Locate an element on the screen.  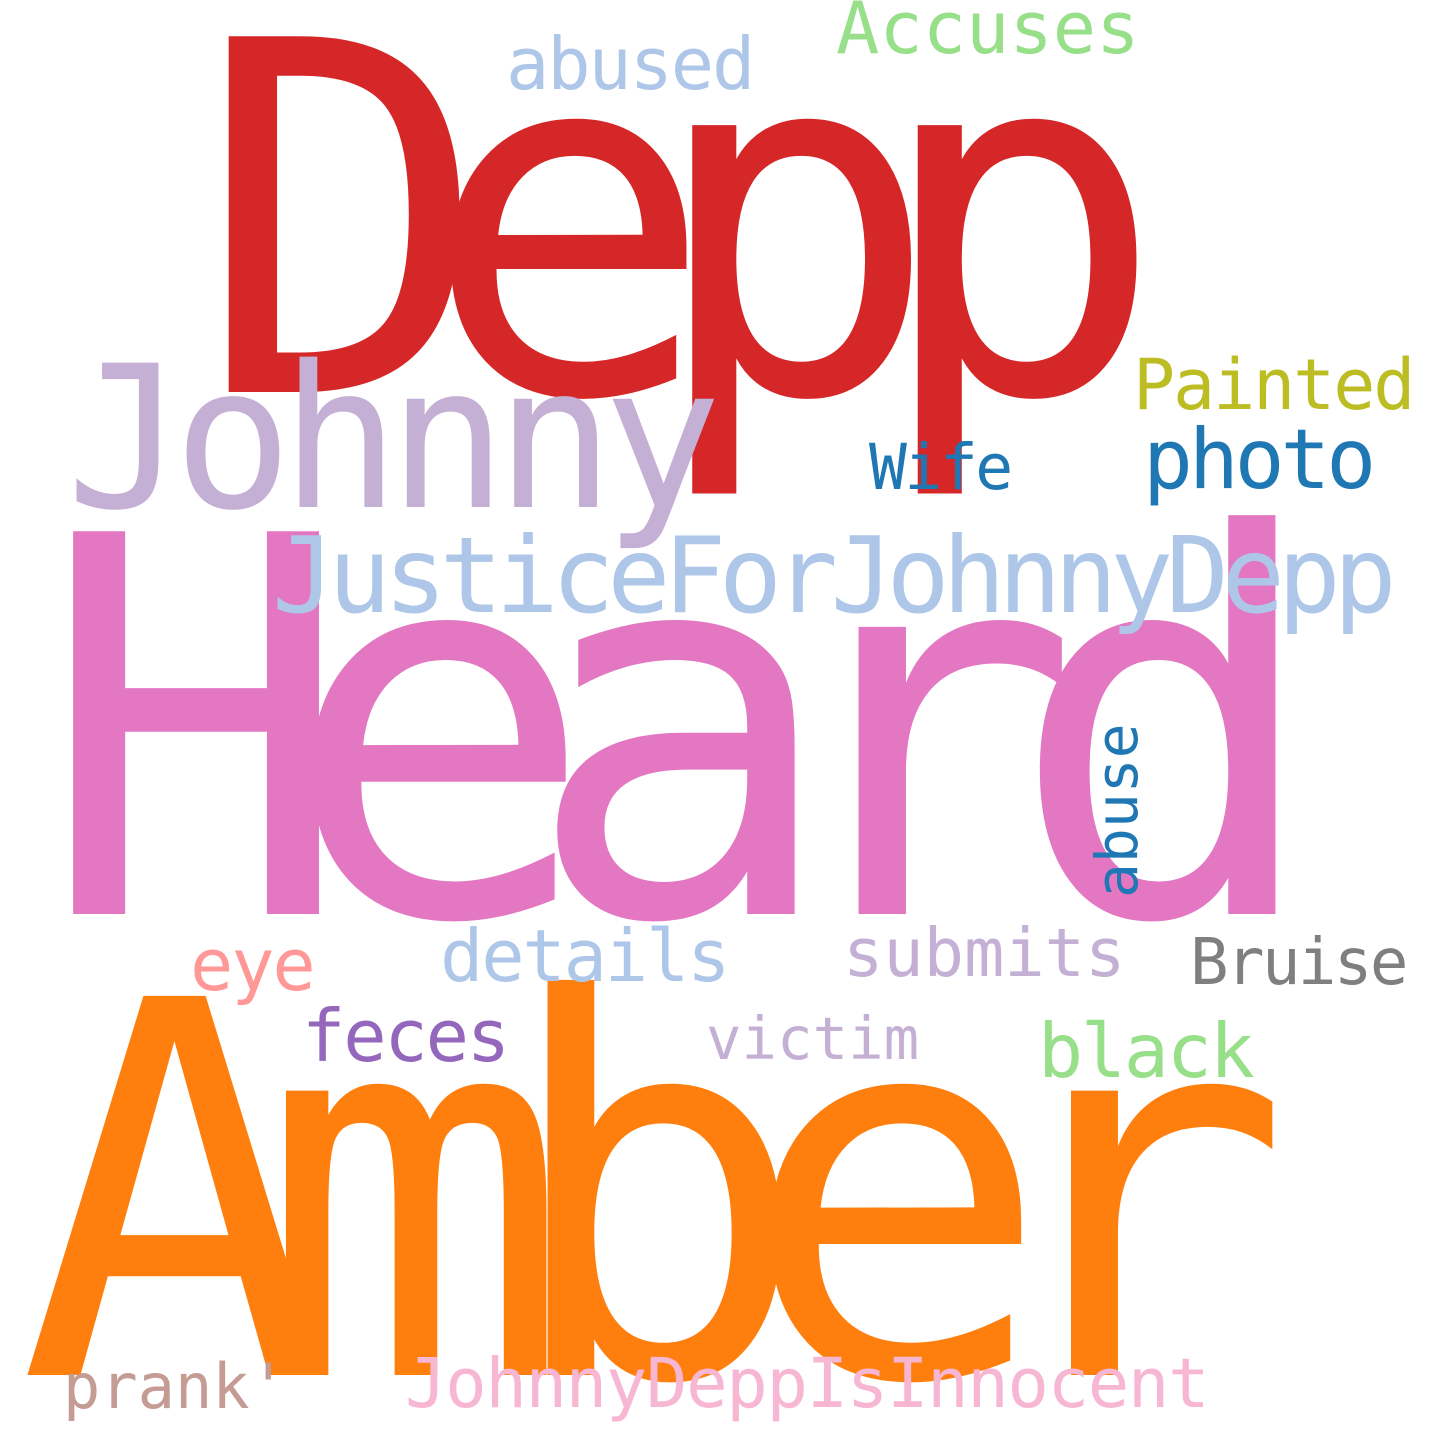
word-bruise: Bruise is located at coordinates (1299, 963).